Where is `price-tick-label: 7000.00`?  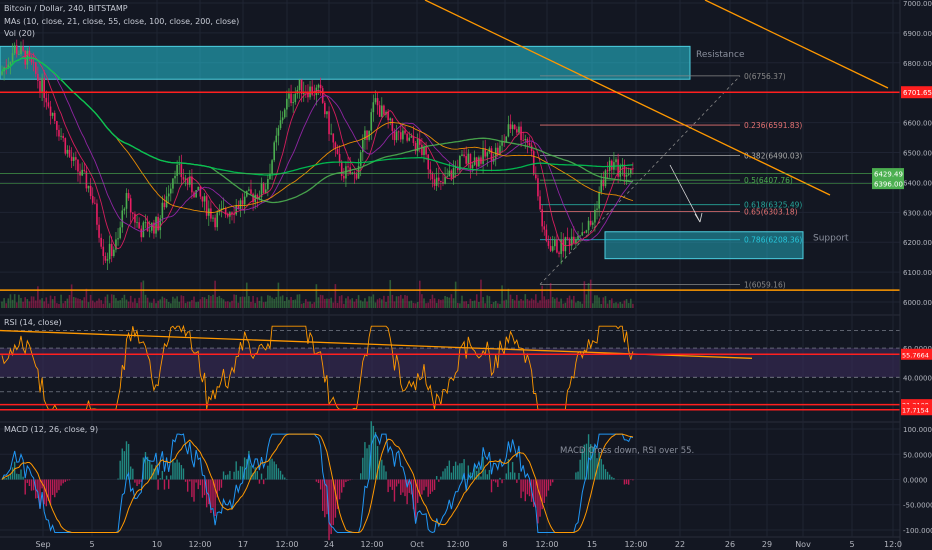
price-tick-label: 7000.00 is located at coordinates (917, 4).